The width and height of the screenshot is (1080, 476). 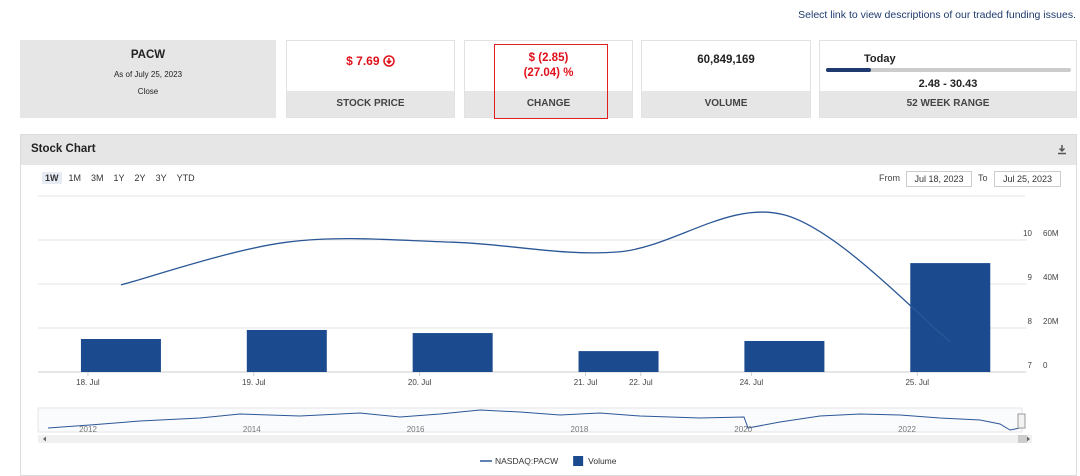 I want to click on y-tick-label: 10, so click(x=1027, y=233).